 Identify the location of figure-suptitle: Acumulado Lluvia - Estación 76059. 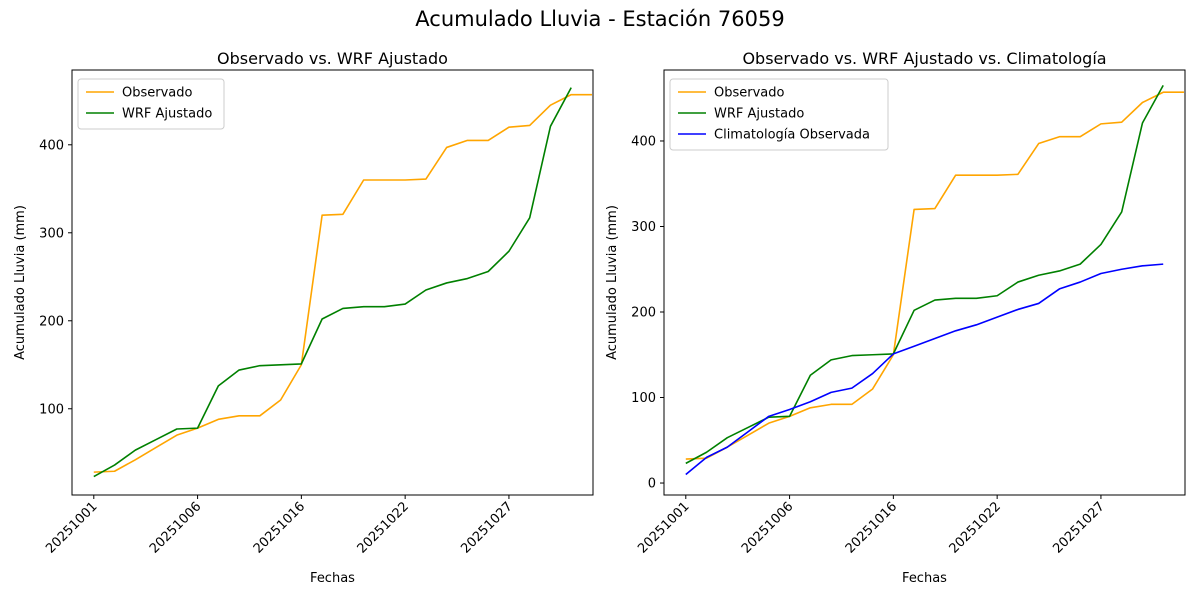
(600, 19).